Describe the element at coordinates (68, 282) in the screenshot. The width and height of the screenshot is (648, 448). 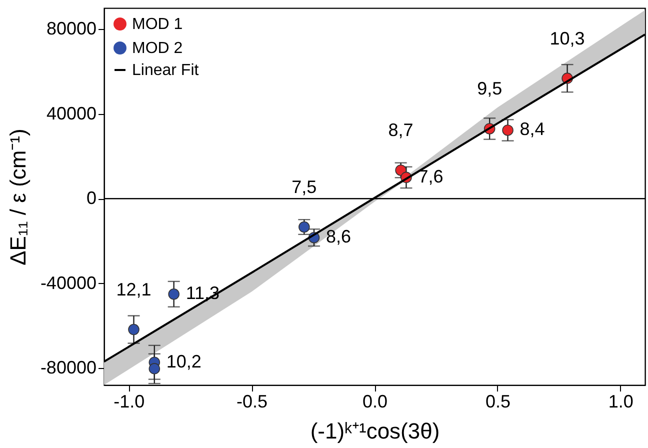
I see `y-tick-label: -40000` at that location.